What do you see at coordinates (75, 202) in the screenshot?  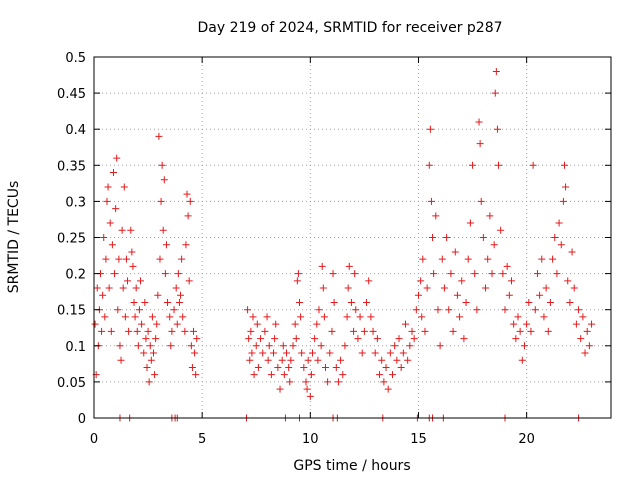 I see `y-tick-label: 0.3` at bounding box center [75, 202].